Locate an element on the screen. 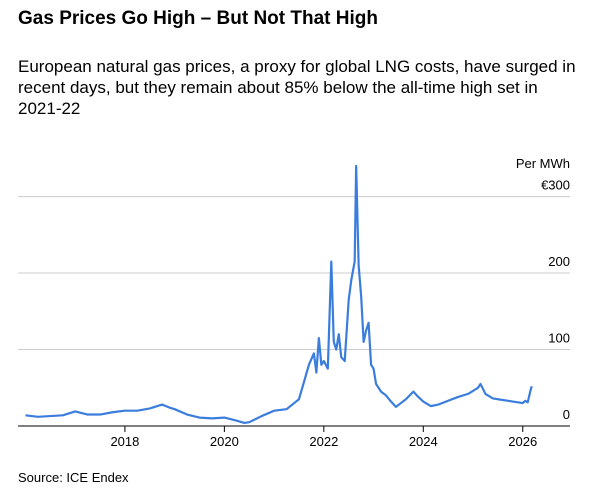  x-tick-label: 2022 is located at coordinates (323, 441).